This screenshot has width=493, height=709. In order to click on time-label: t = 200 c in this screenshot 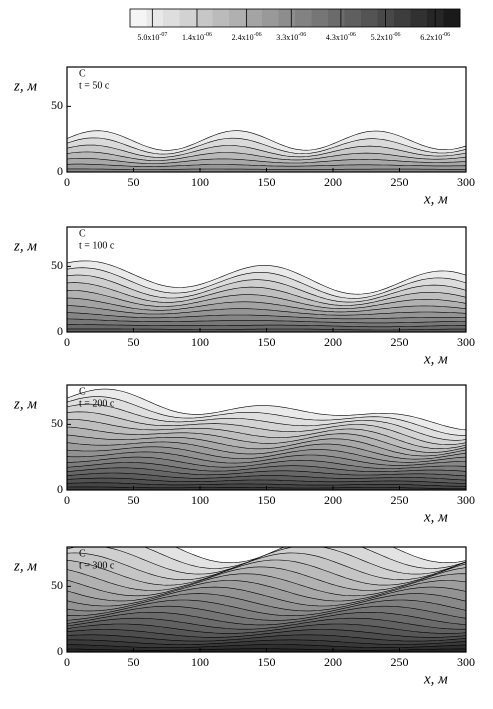, I will do `click(97, 403)`.